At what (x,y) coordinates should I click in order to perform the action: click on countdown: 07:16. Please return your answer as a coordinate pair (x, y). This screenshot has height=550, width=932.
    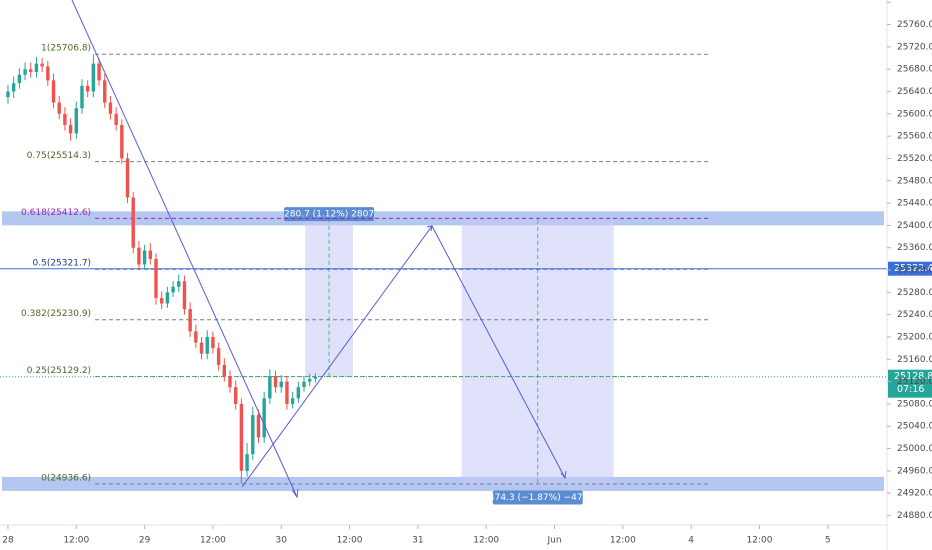
    Looking at the image, I should click on (910, 389).